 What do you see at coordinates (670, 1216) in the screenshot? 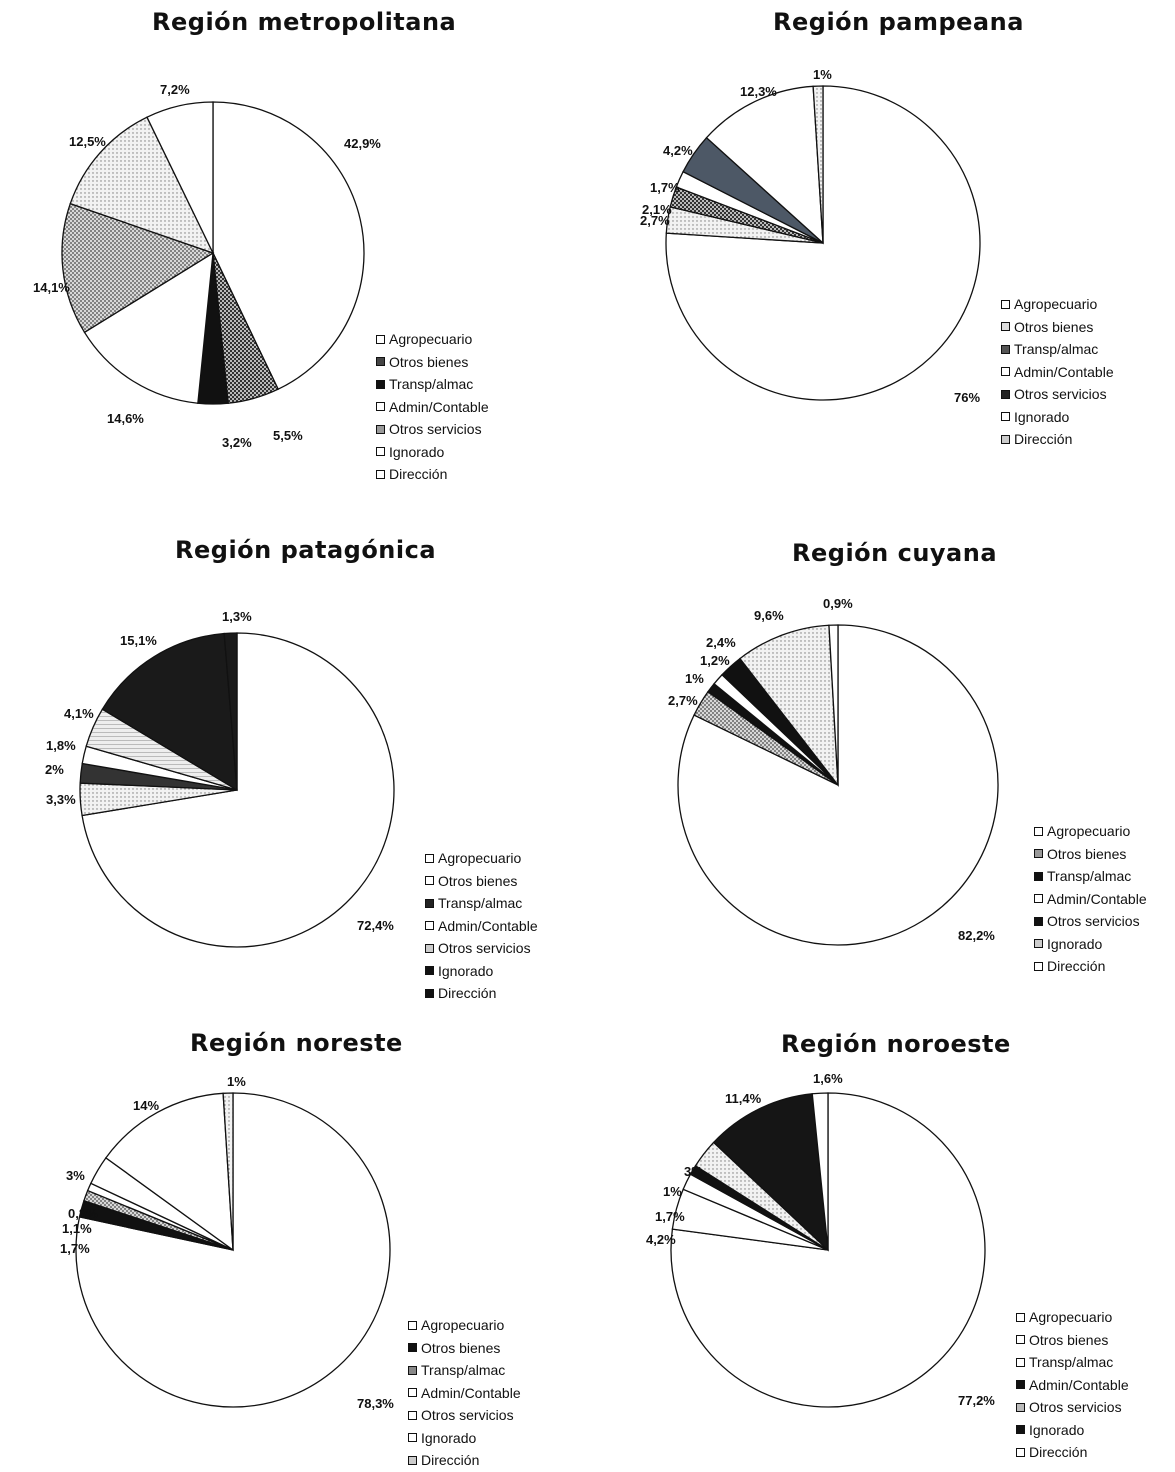
I see `slice-percent-label: 1,7%` at bounding box center [670, 1216].